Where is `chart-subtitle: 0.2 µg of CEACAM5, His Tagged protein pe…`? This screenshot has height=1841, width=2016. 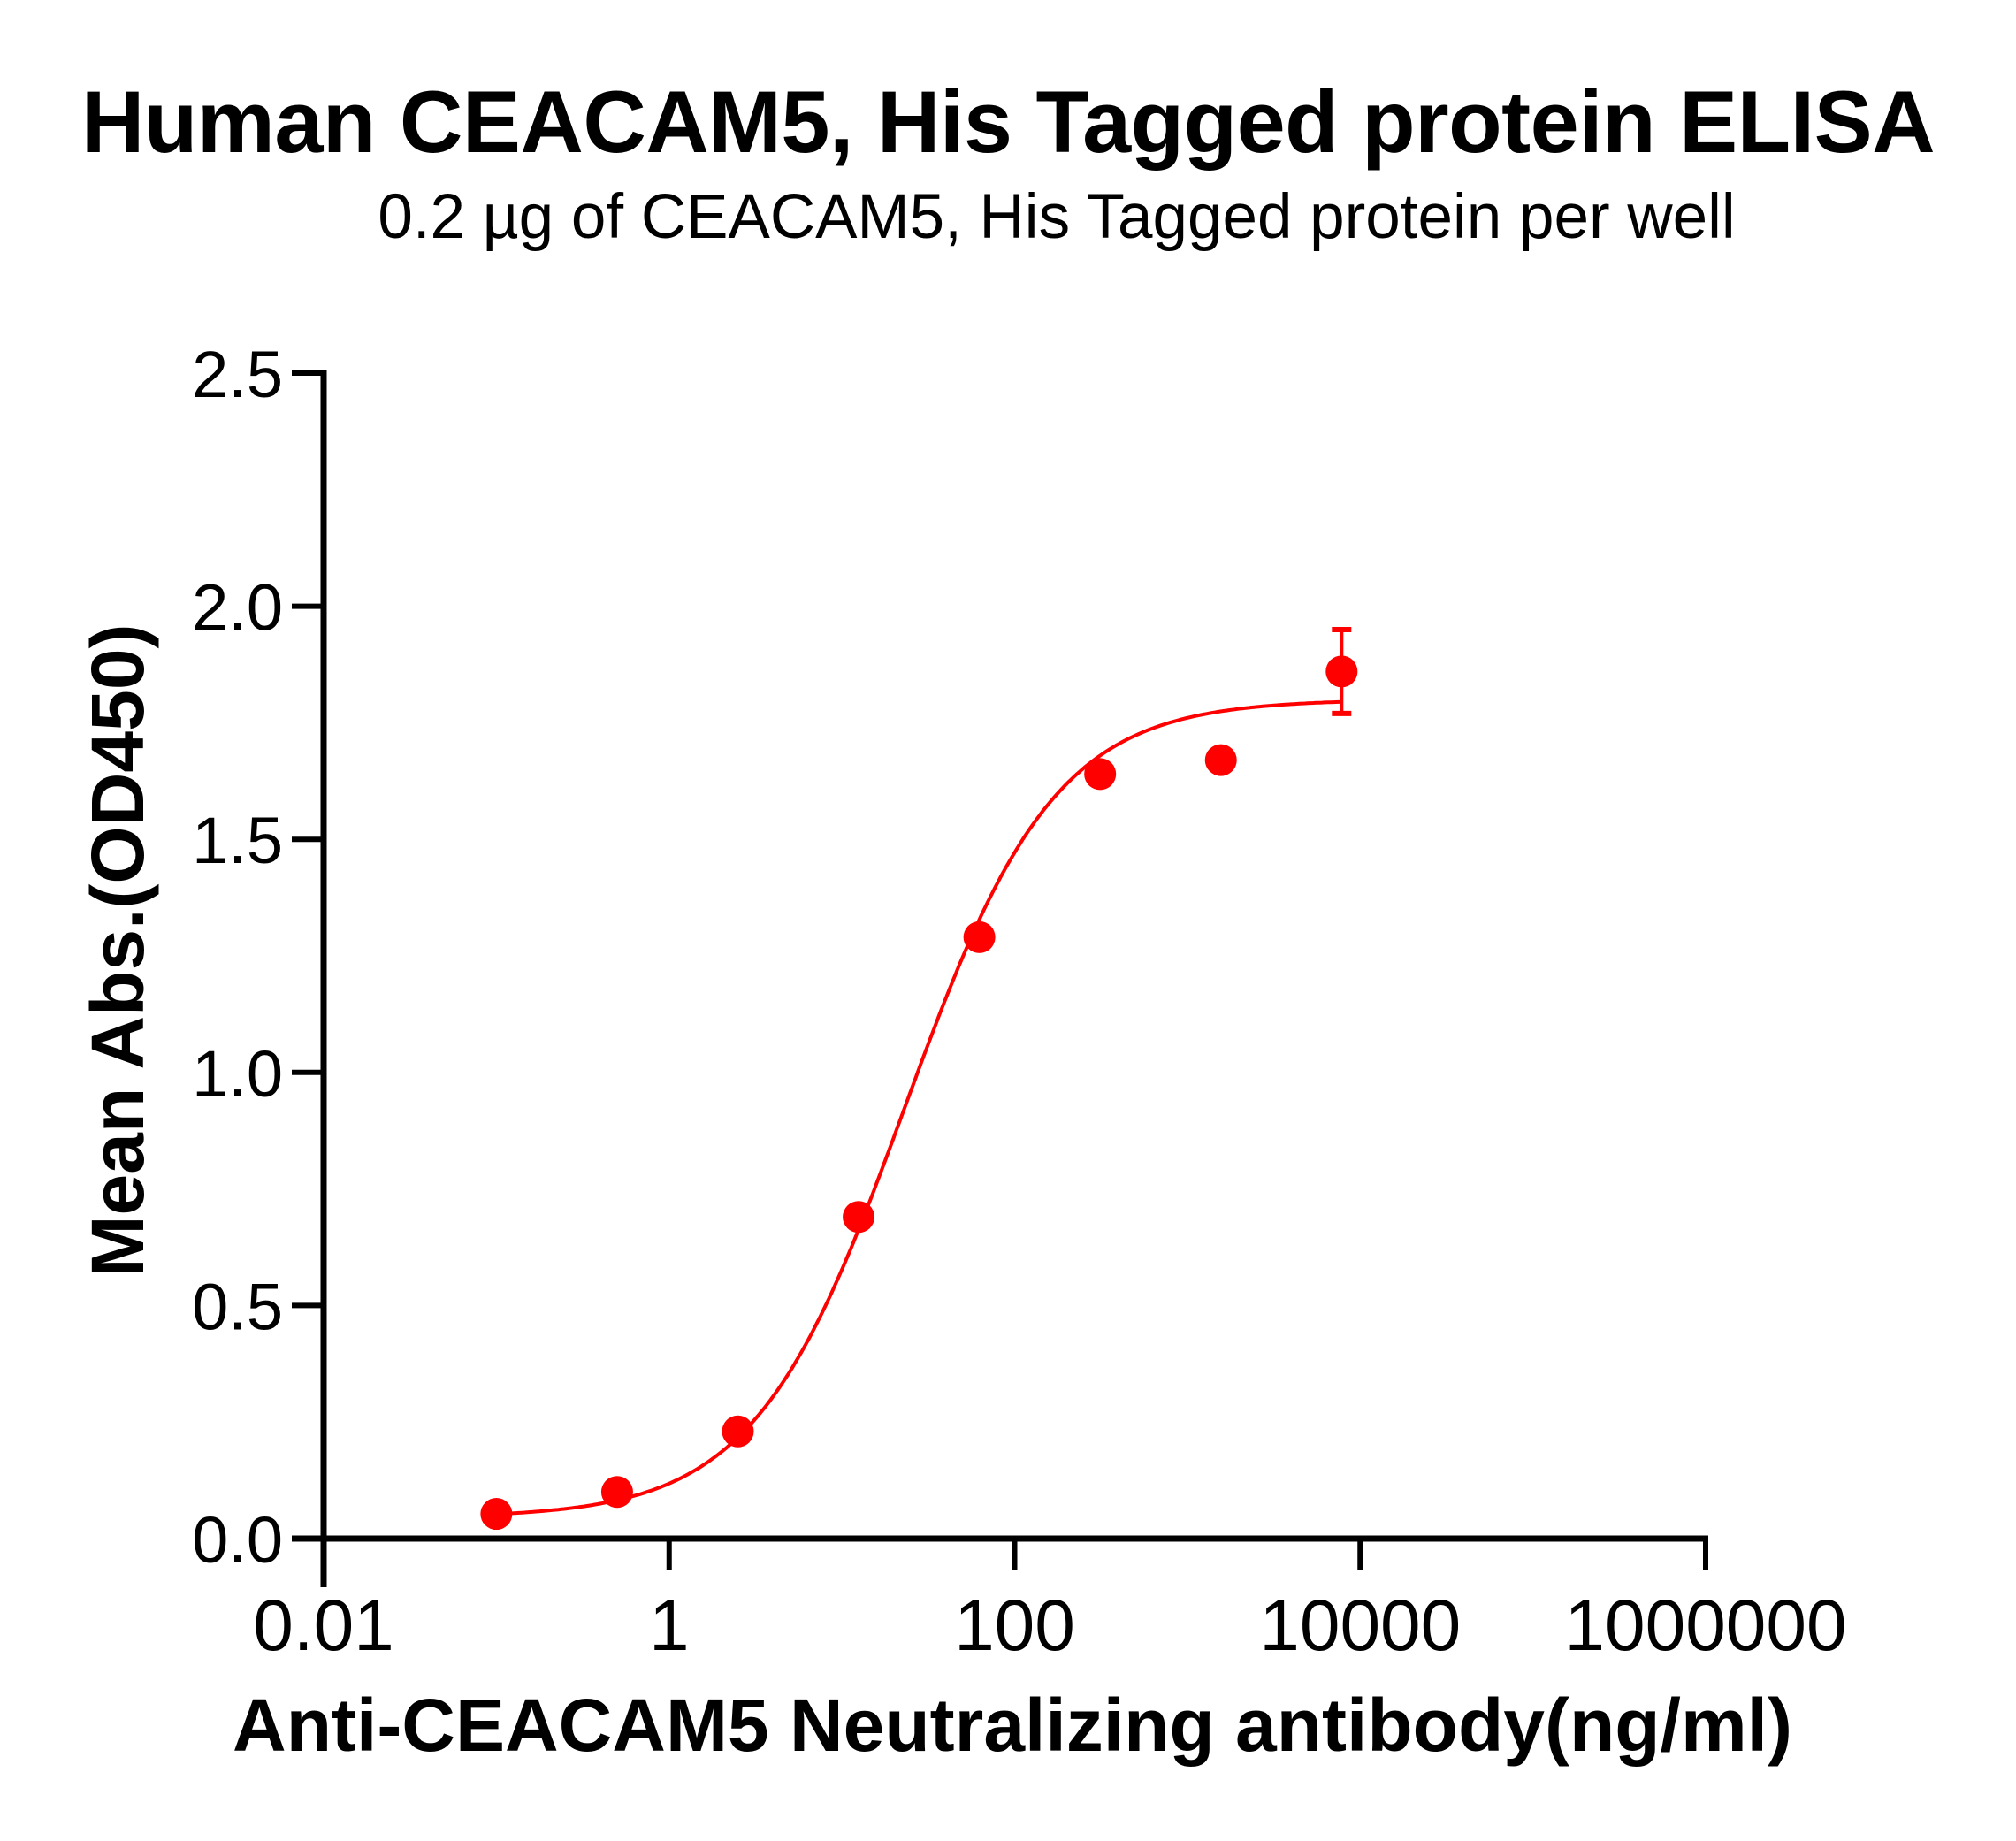 chart-subtitle: 0.2 µg of CEACAM5, His Tagged protein pe… is located at coordinates (1057, 217).